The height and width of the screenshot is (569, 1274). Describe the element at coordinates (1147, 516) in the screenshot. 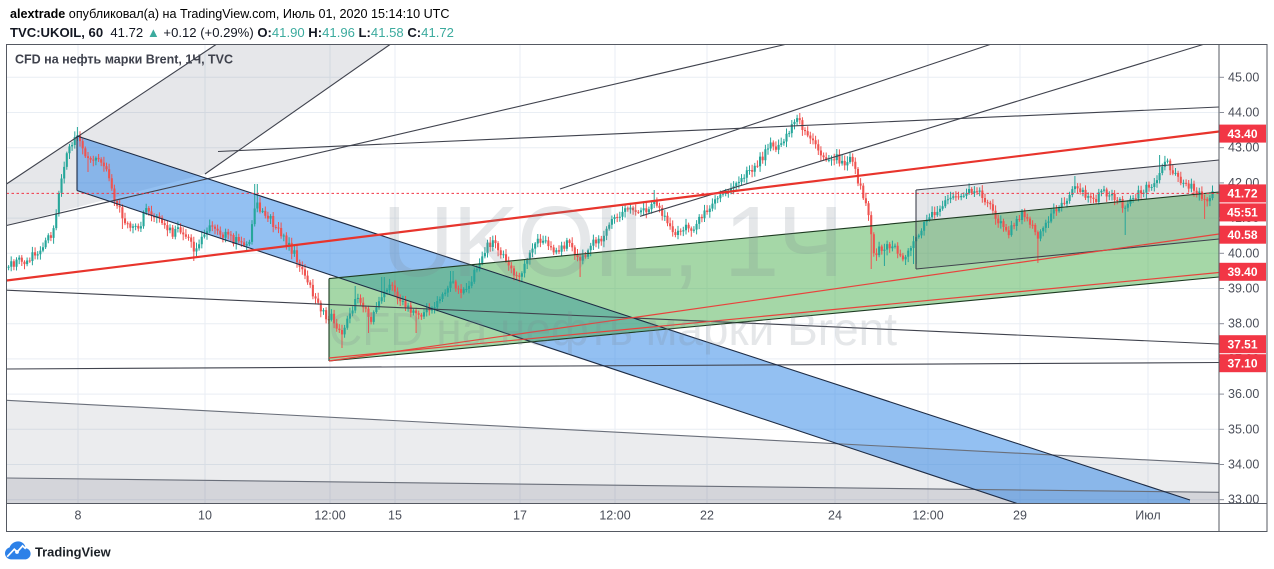

I see `svg-text: Июл` at that location.